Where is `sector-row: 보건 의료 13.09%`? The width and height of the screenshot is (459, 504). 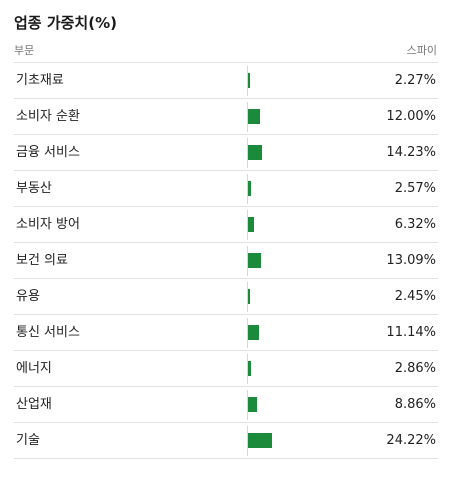
sector-row: 보건 의료 13.09% is located at coordinates (226, 261).